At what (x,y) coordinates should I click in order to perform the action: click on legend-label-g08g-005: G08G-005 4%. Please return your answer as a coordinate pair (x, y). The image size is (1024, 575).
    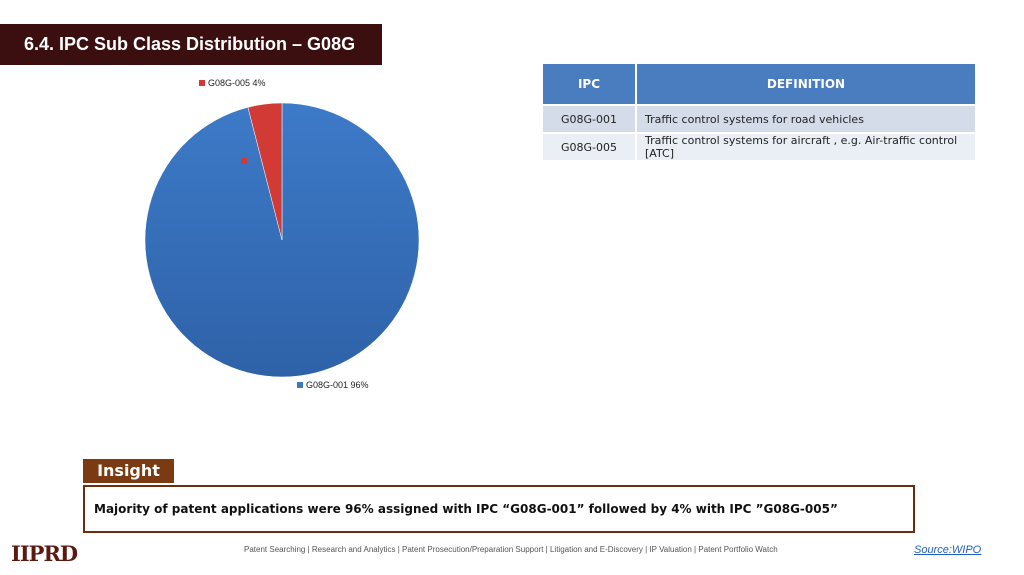
    Looking at the image, I should click on (237, 83).